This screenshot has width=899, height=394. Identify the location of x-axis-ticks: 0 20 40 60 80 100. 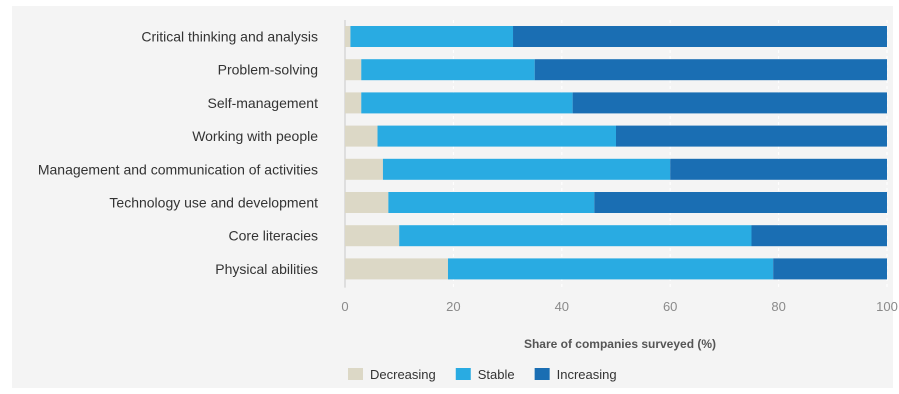
(619, 306).